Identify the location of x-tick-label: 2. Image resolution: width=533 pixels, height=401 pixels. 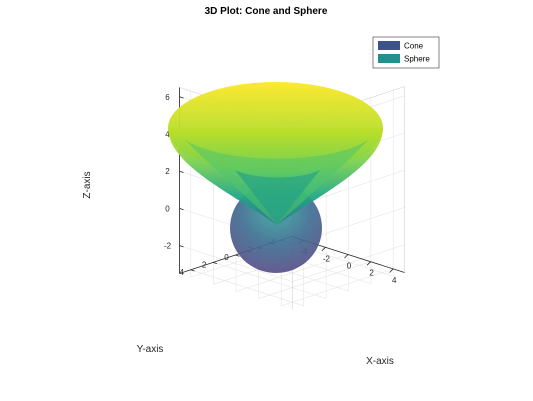
(371, 273).